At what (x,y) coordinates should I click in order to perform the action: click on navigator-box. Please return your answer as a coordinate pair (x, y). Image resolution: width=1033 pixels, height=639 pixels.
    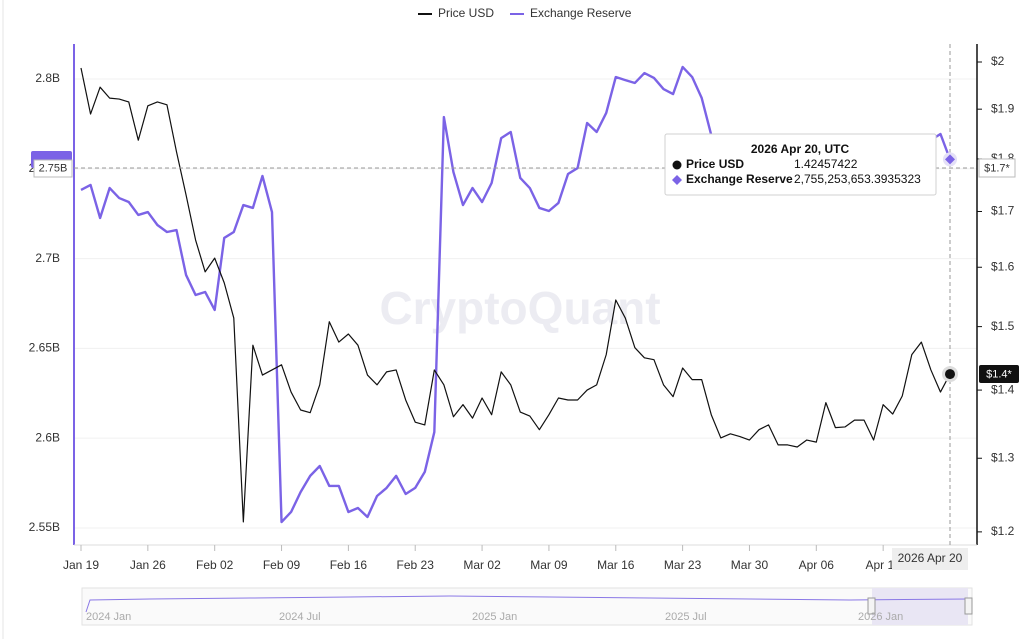
    Looking at the image, I should click on (527, 606).